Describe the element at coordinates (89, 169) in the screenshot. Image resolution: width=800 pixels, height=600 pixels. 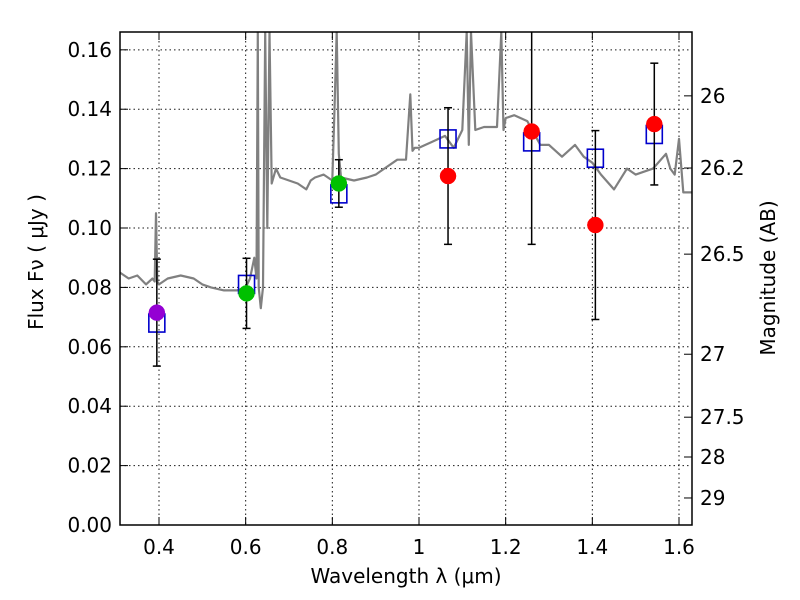
I see `y-tick-label: 0.12` at that location.